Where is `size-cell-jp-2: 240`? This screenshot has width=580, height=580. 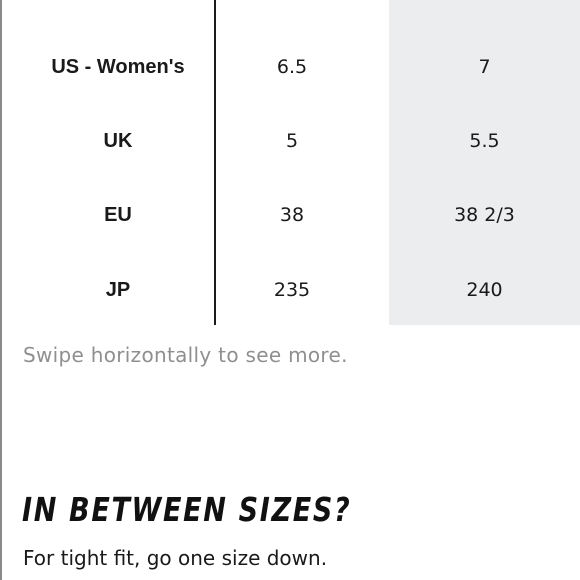
size-cell-jp-2: 240 is located at coordinates (484, 290).